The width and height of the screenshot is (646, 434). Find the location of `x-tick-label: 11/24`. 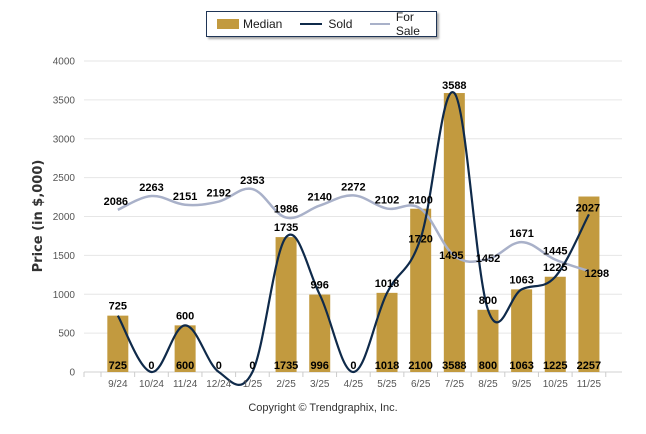

x-tick-label: 11/24 is located at coordinates (185, 384).